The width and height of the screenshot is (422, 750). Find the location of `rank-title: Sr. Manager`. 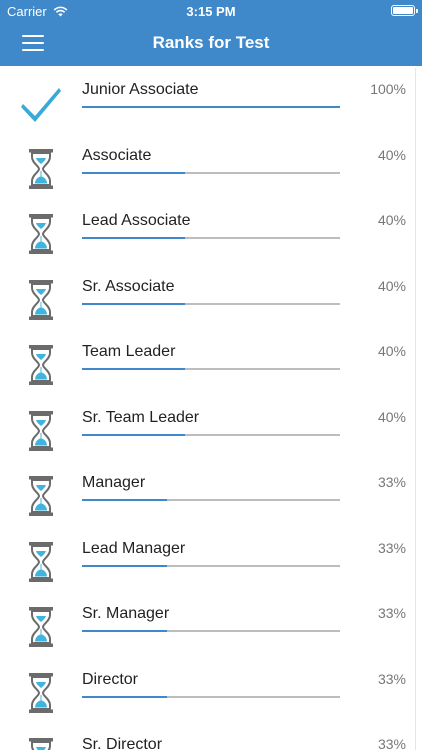

rank-title: Sr. Manager is located at coordinates (126, 613).